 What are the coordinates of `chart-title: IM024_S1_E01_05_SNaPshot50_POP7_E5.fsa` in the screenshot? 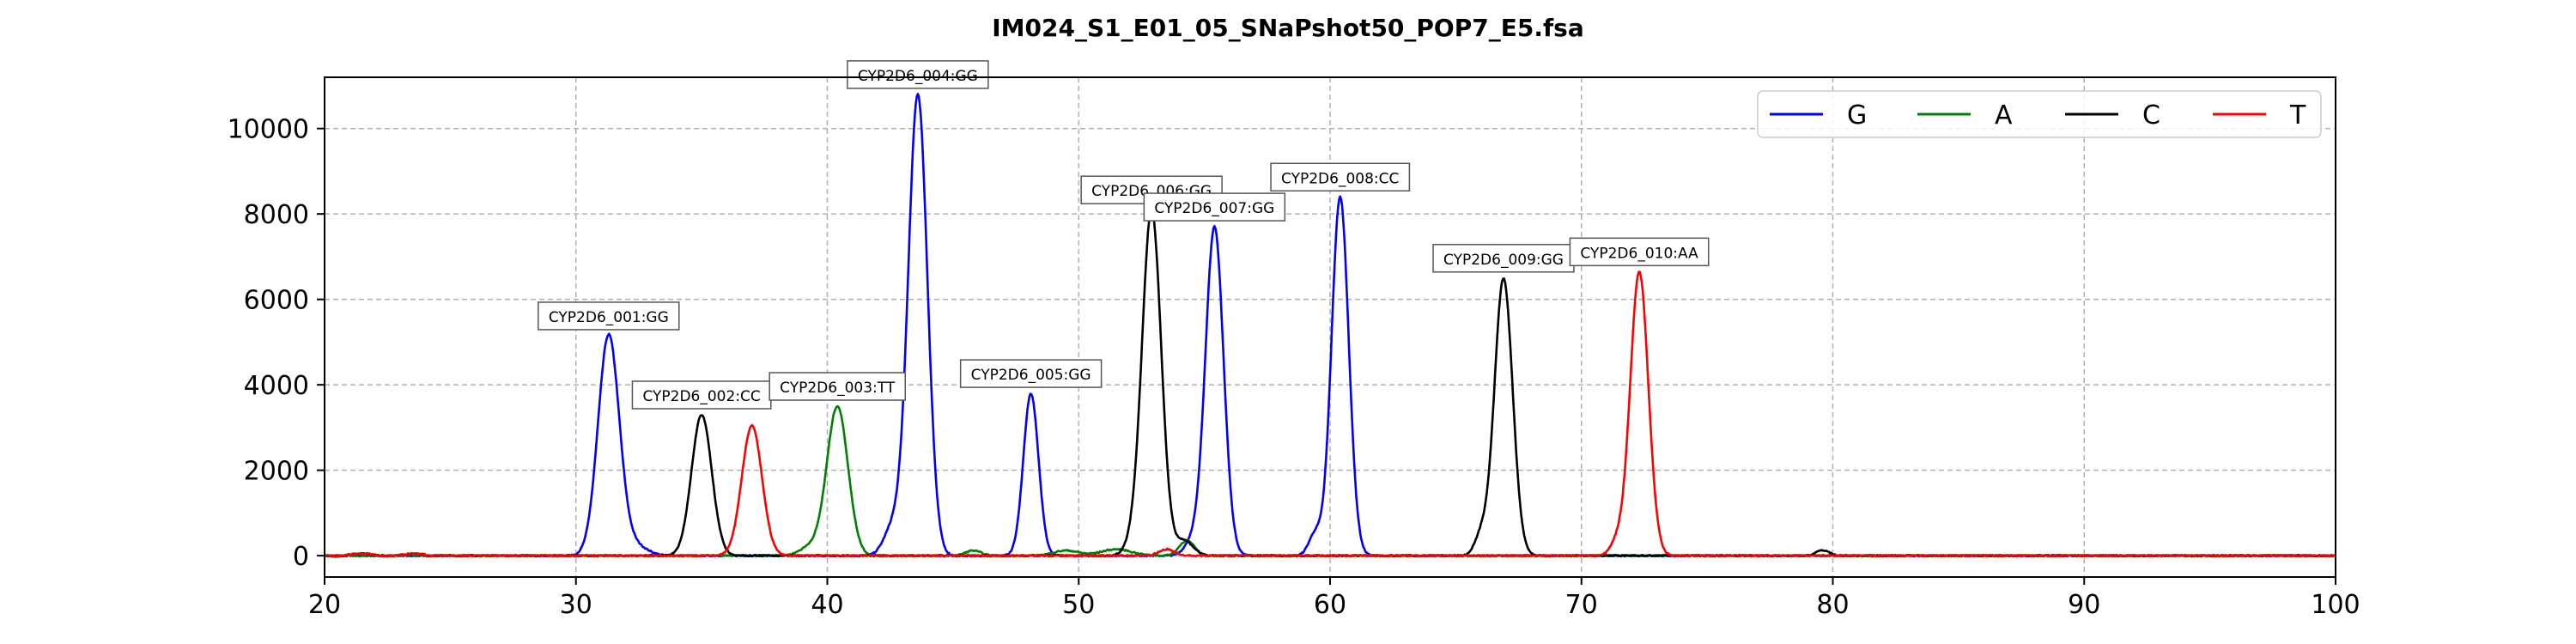 It's located at (1287, 28).